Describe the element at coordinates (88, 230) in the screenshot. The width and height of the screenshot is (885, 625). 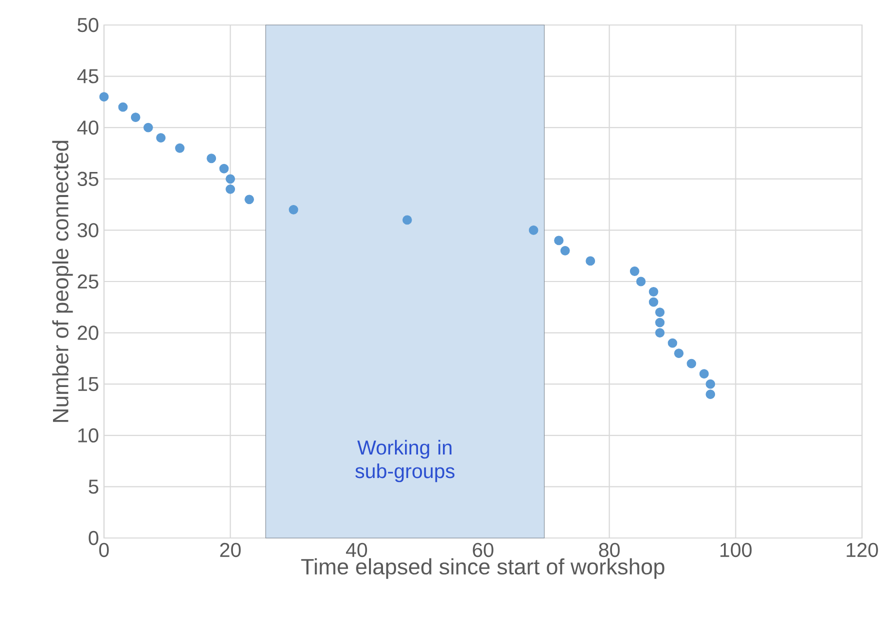
I see `y-tick-label: 30` at that location.